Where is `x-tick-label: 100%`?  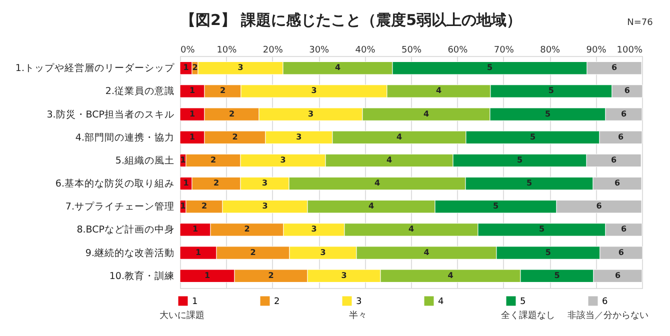
x-tick-label: 100% is located at coordinates (629, 51).